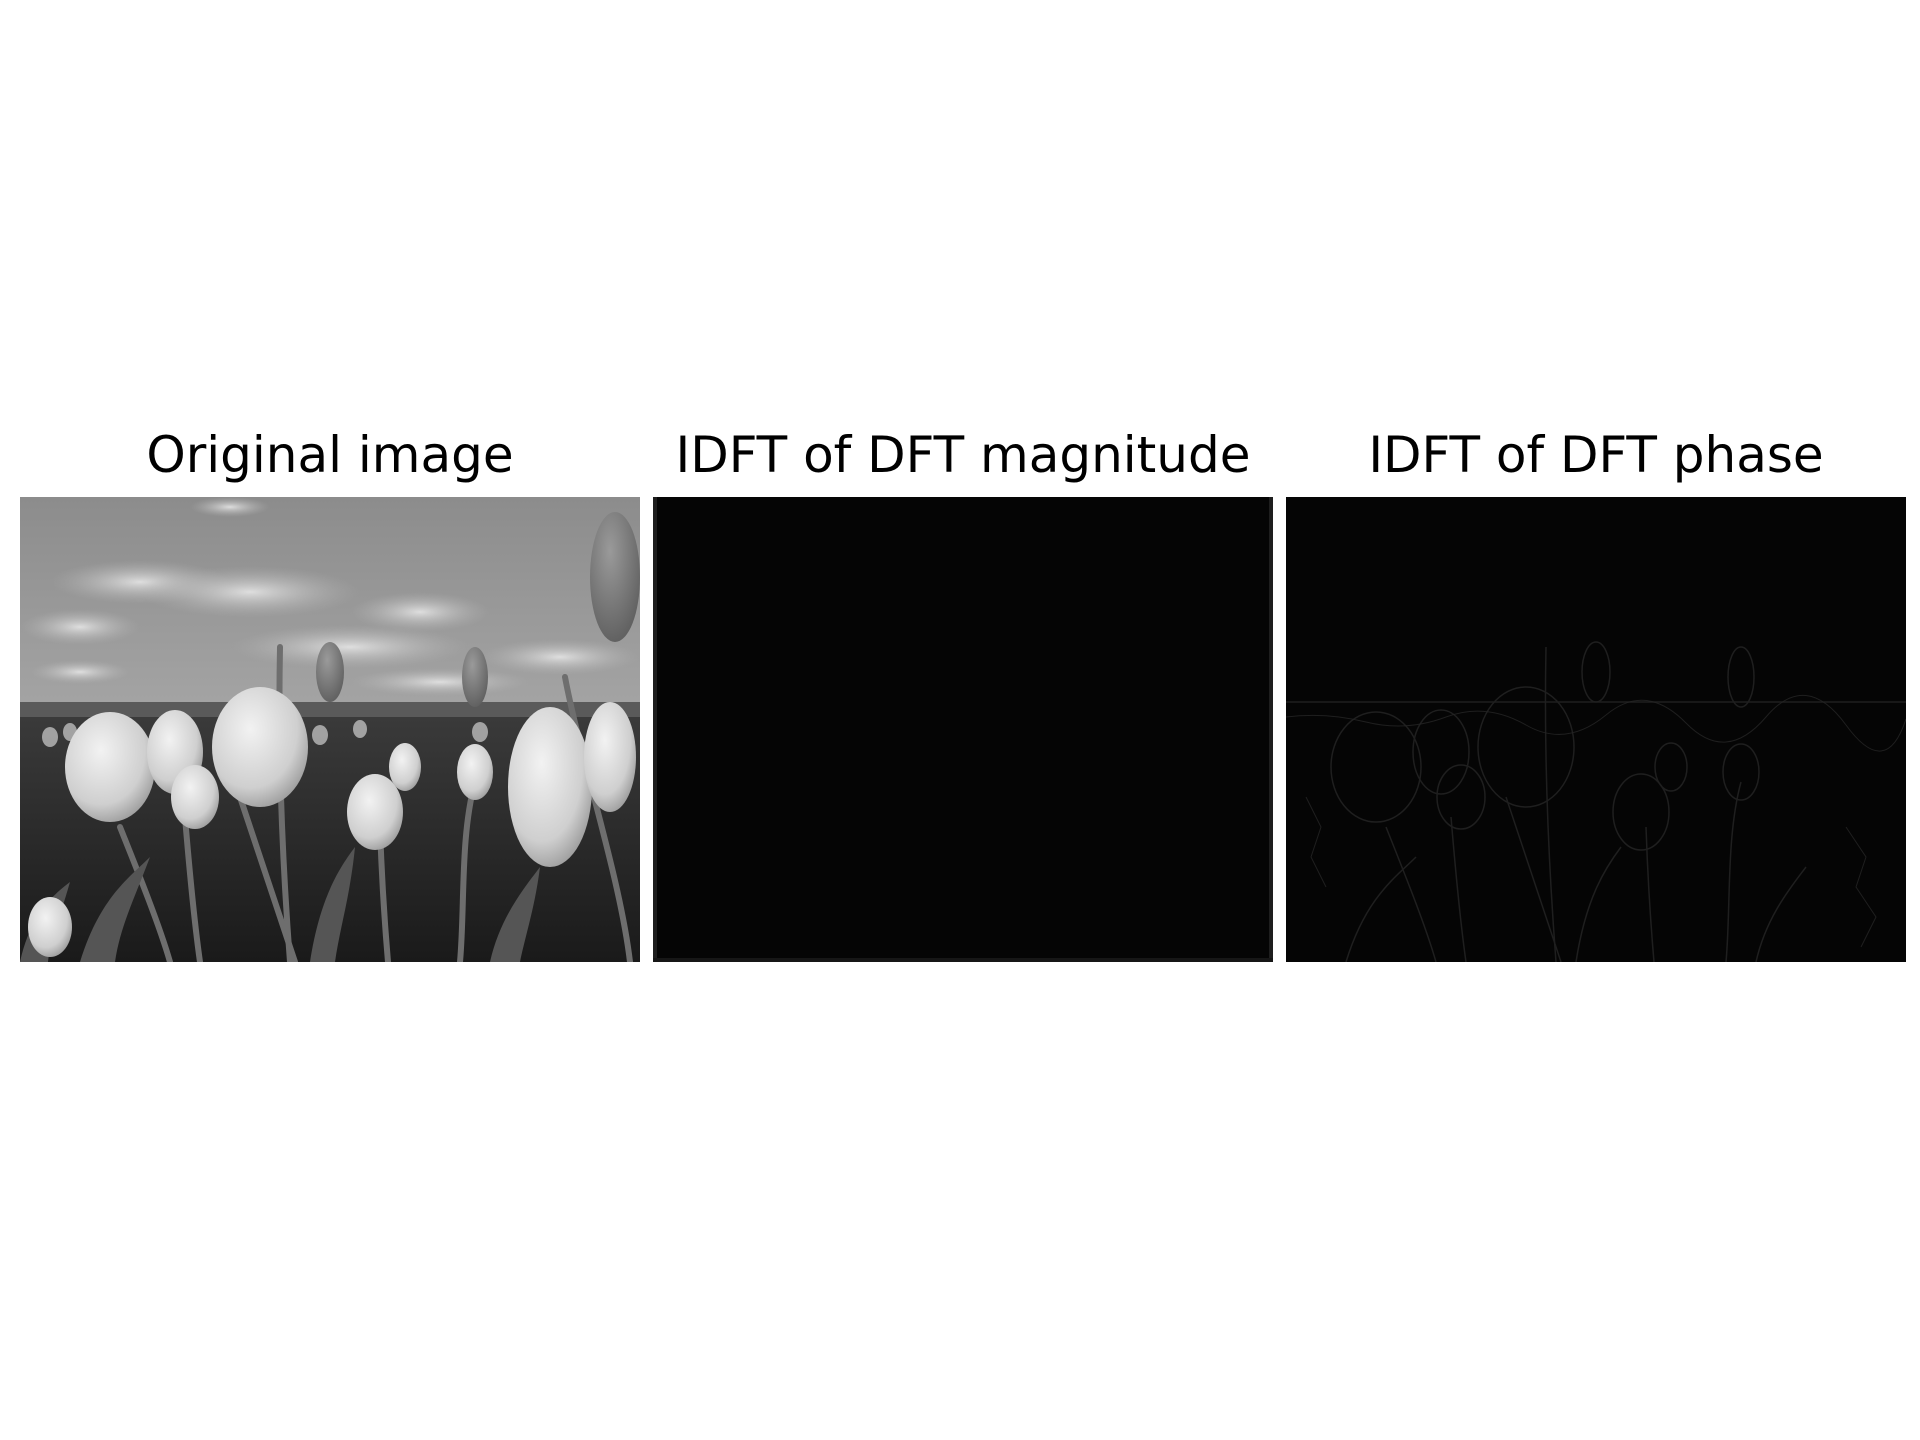  What do you see at coordinates (1596, 455) in the screenshot?
I see `panel-title-phase: IDFT of DFT phase` at bounding box center [1596, 455].